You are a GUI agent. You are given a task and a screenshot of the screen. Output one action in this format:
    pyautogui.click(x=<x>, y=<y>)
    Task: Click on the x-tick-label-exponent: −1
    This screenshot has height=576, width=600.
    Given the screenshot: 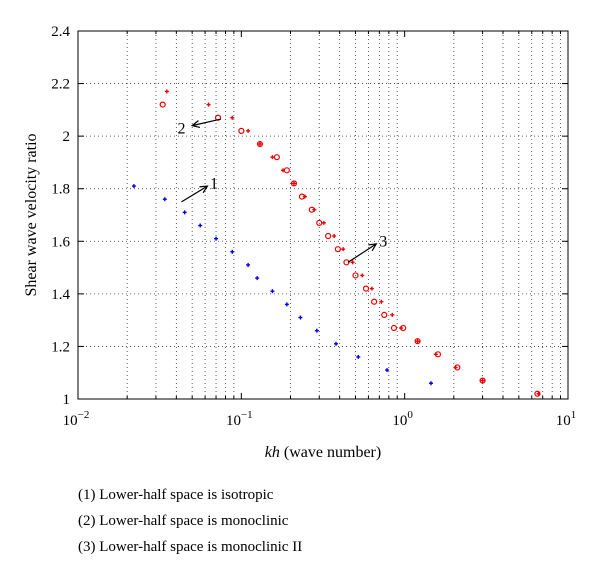 What is the action you would take?
    pyautogui.click(x=247, y=415)
    